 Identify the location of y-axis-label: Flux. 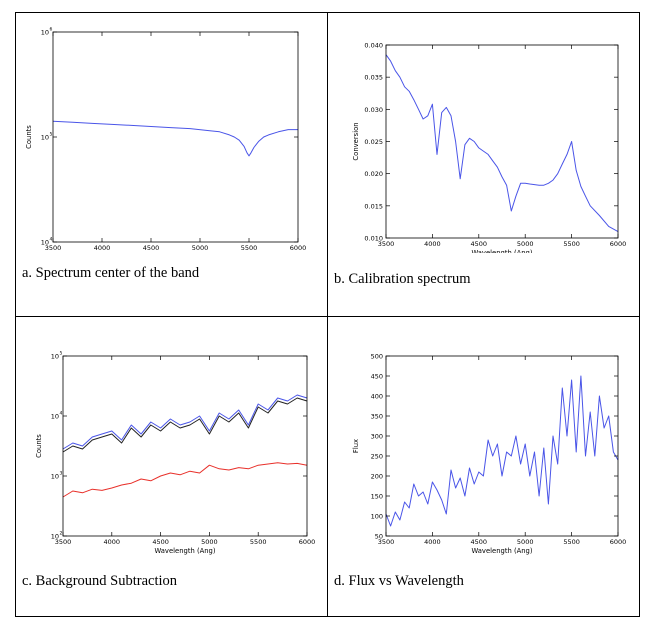
(356, 446).